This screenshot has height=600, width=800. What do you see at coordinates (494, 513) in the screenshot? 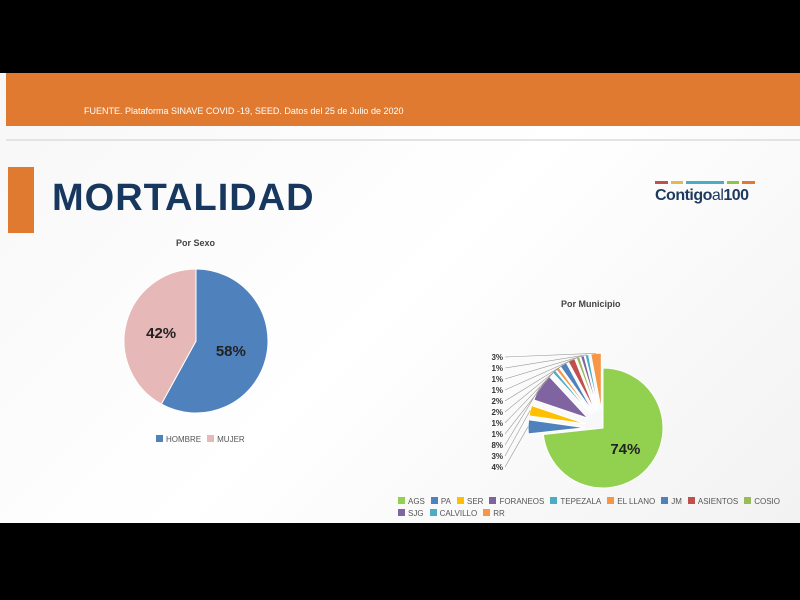
I see `legend-item: RR` at bounding box center [494, 513].